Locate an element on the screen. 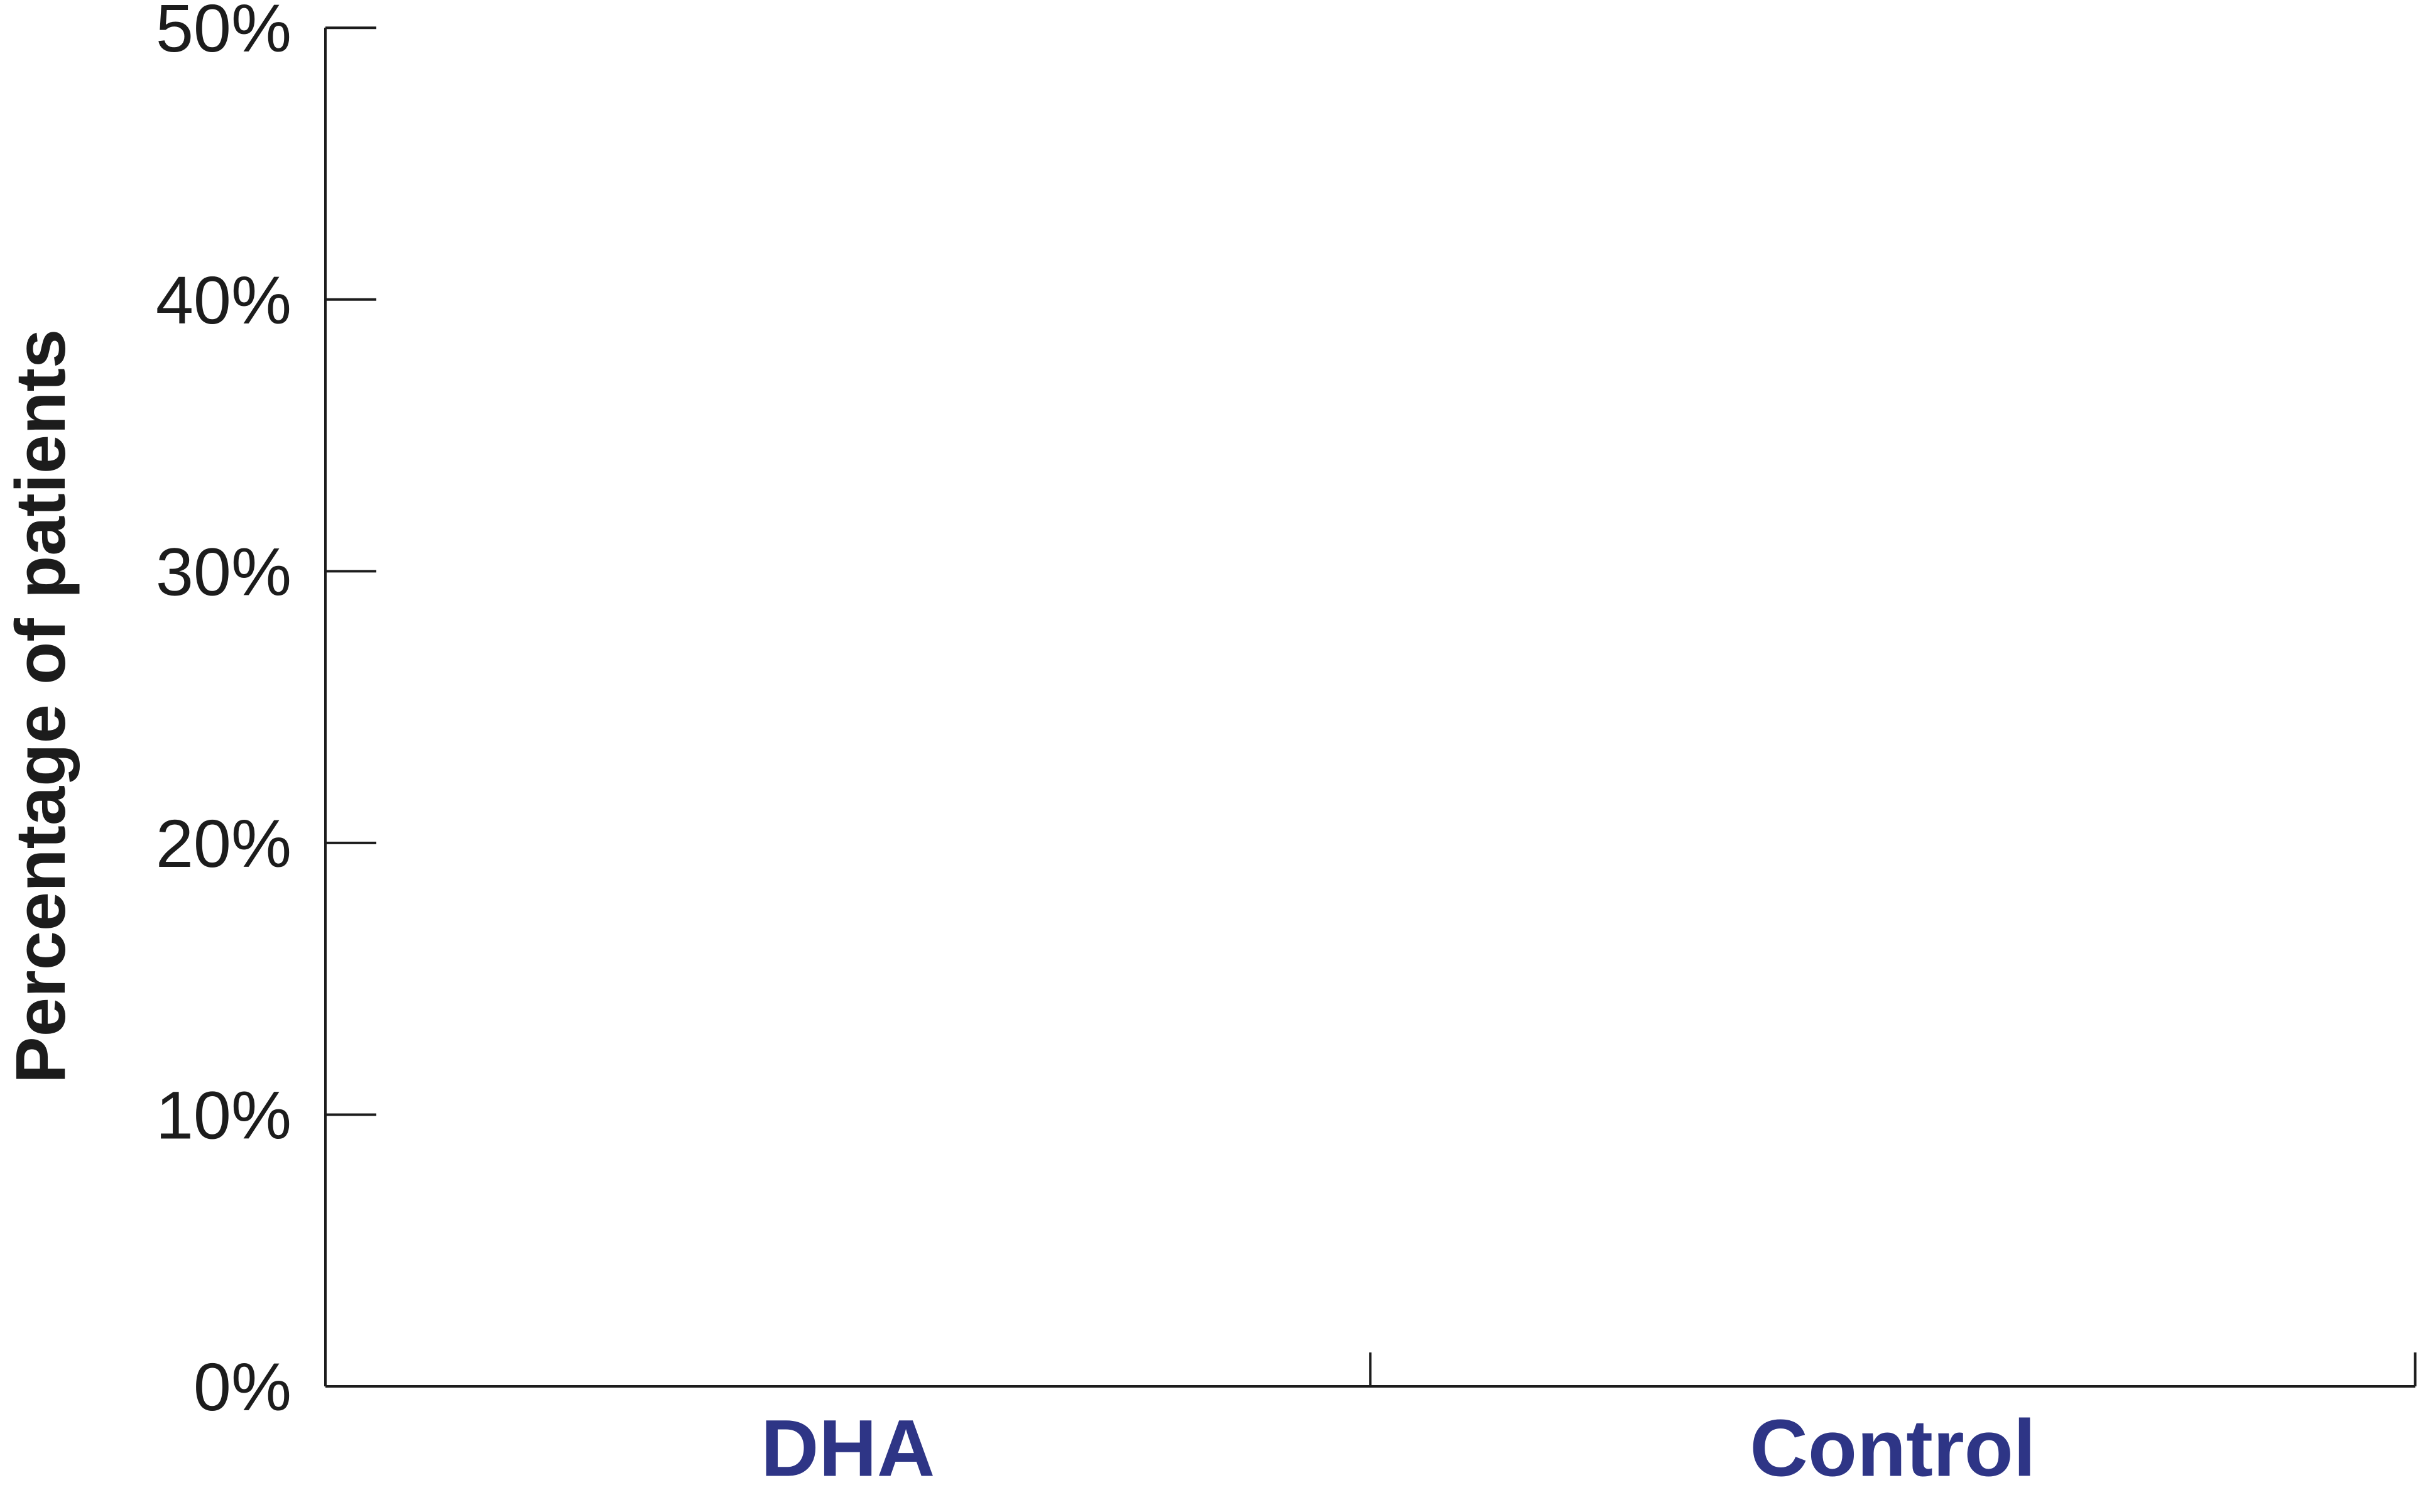 The image size is (2418, 1512). y-tick-label: 30% is located at coordinates (223, 571).